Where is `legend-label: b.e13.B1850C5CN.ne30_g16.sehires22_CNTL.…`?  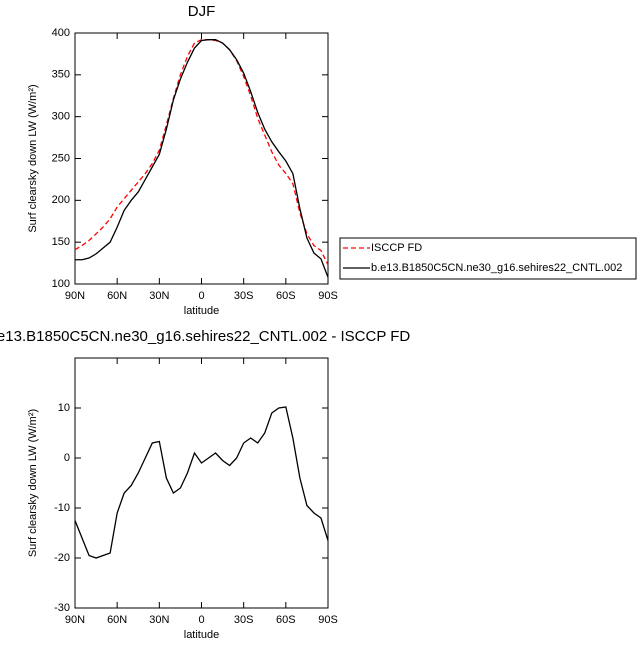 legend-label: b.e13.B1850C5CN.ne30_g16.sehires22_CNTL.… is located at coordinates (496, 268).